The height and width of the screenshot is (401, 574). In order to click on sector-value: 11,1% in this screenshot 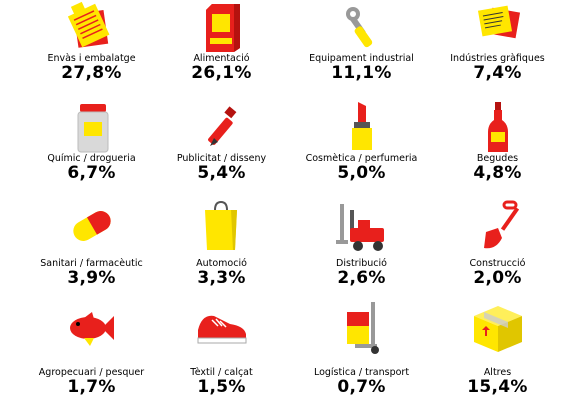, I will do `click(361, 73)`.